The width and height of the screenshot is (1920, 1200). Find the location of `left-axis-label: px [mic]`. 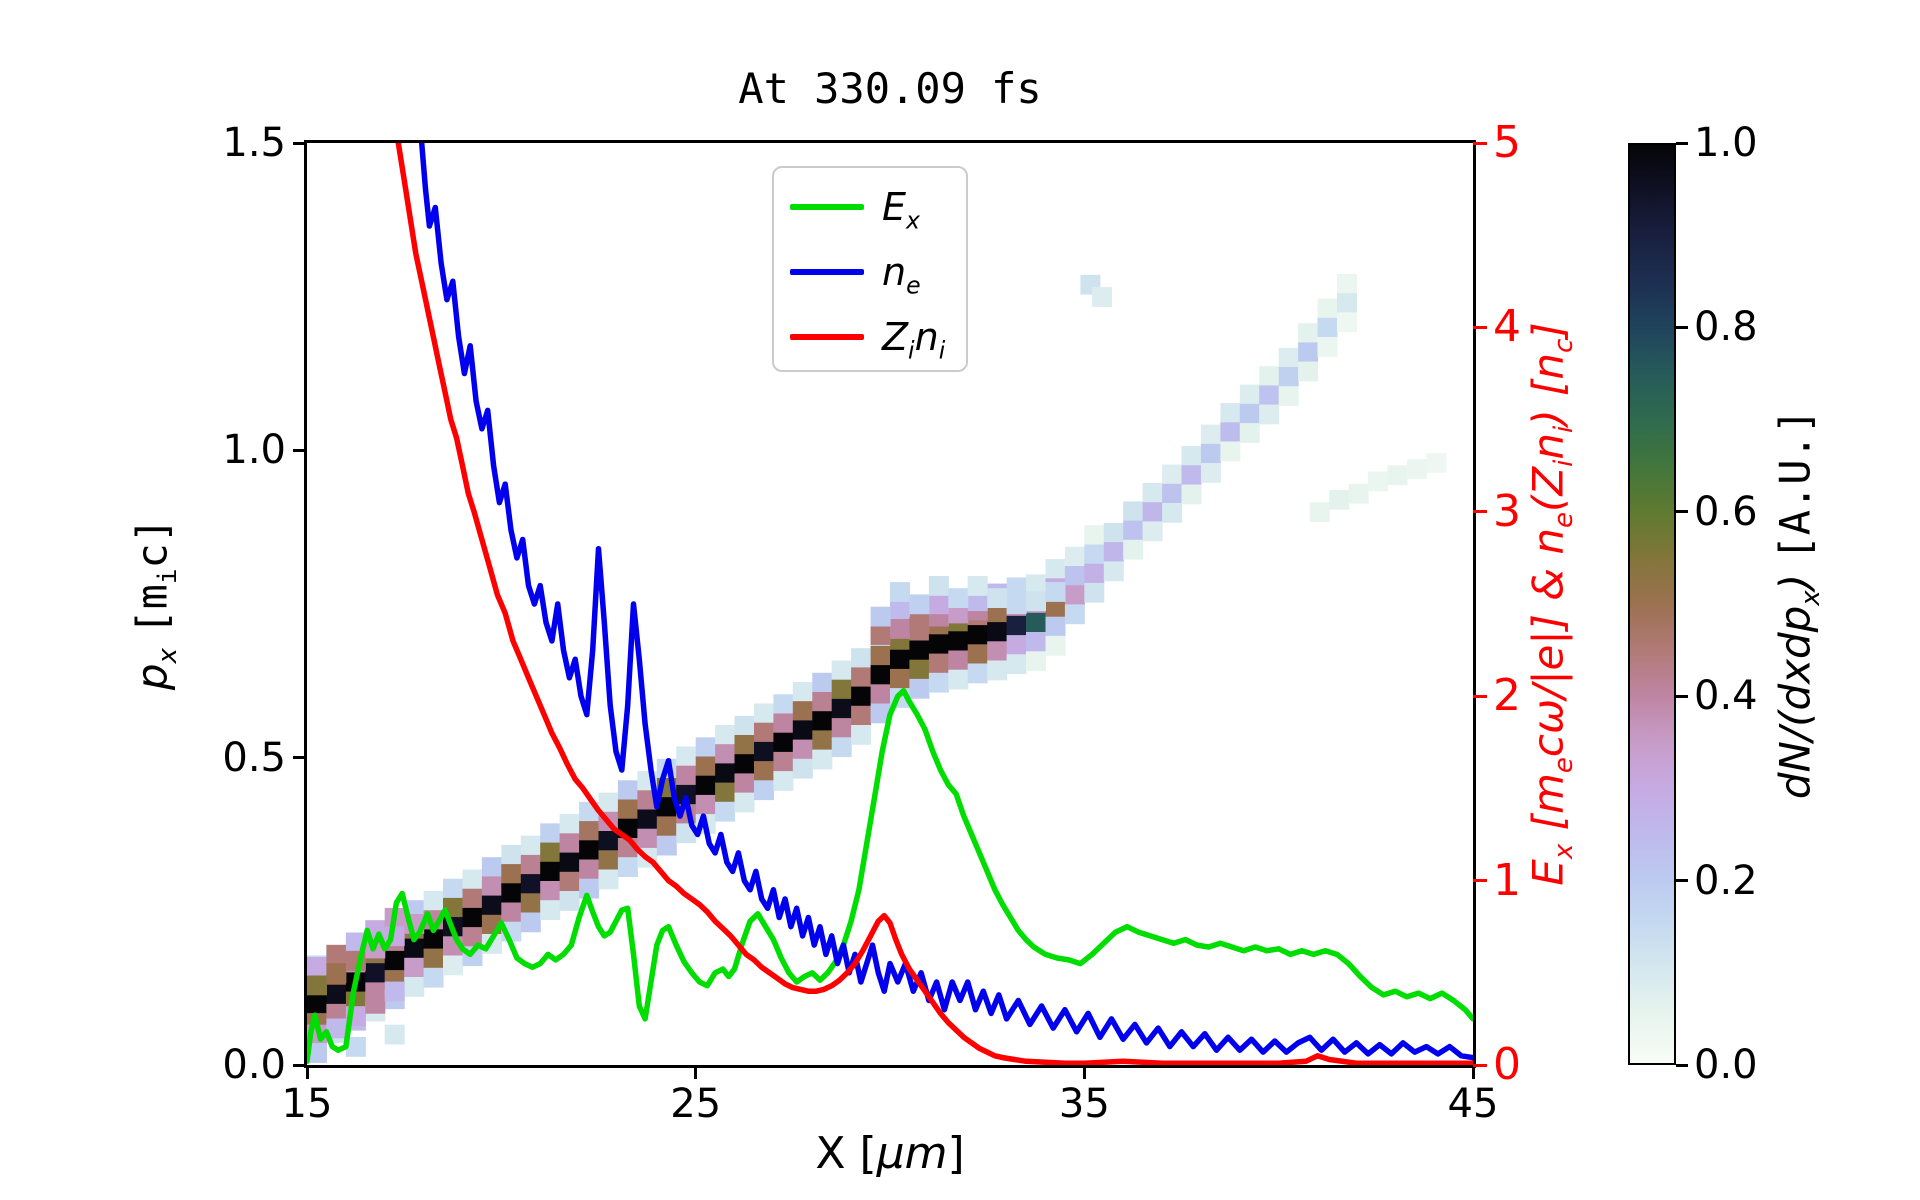

left-axis-label: px [mic] is located at coordinates (155, 604).